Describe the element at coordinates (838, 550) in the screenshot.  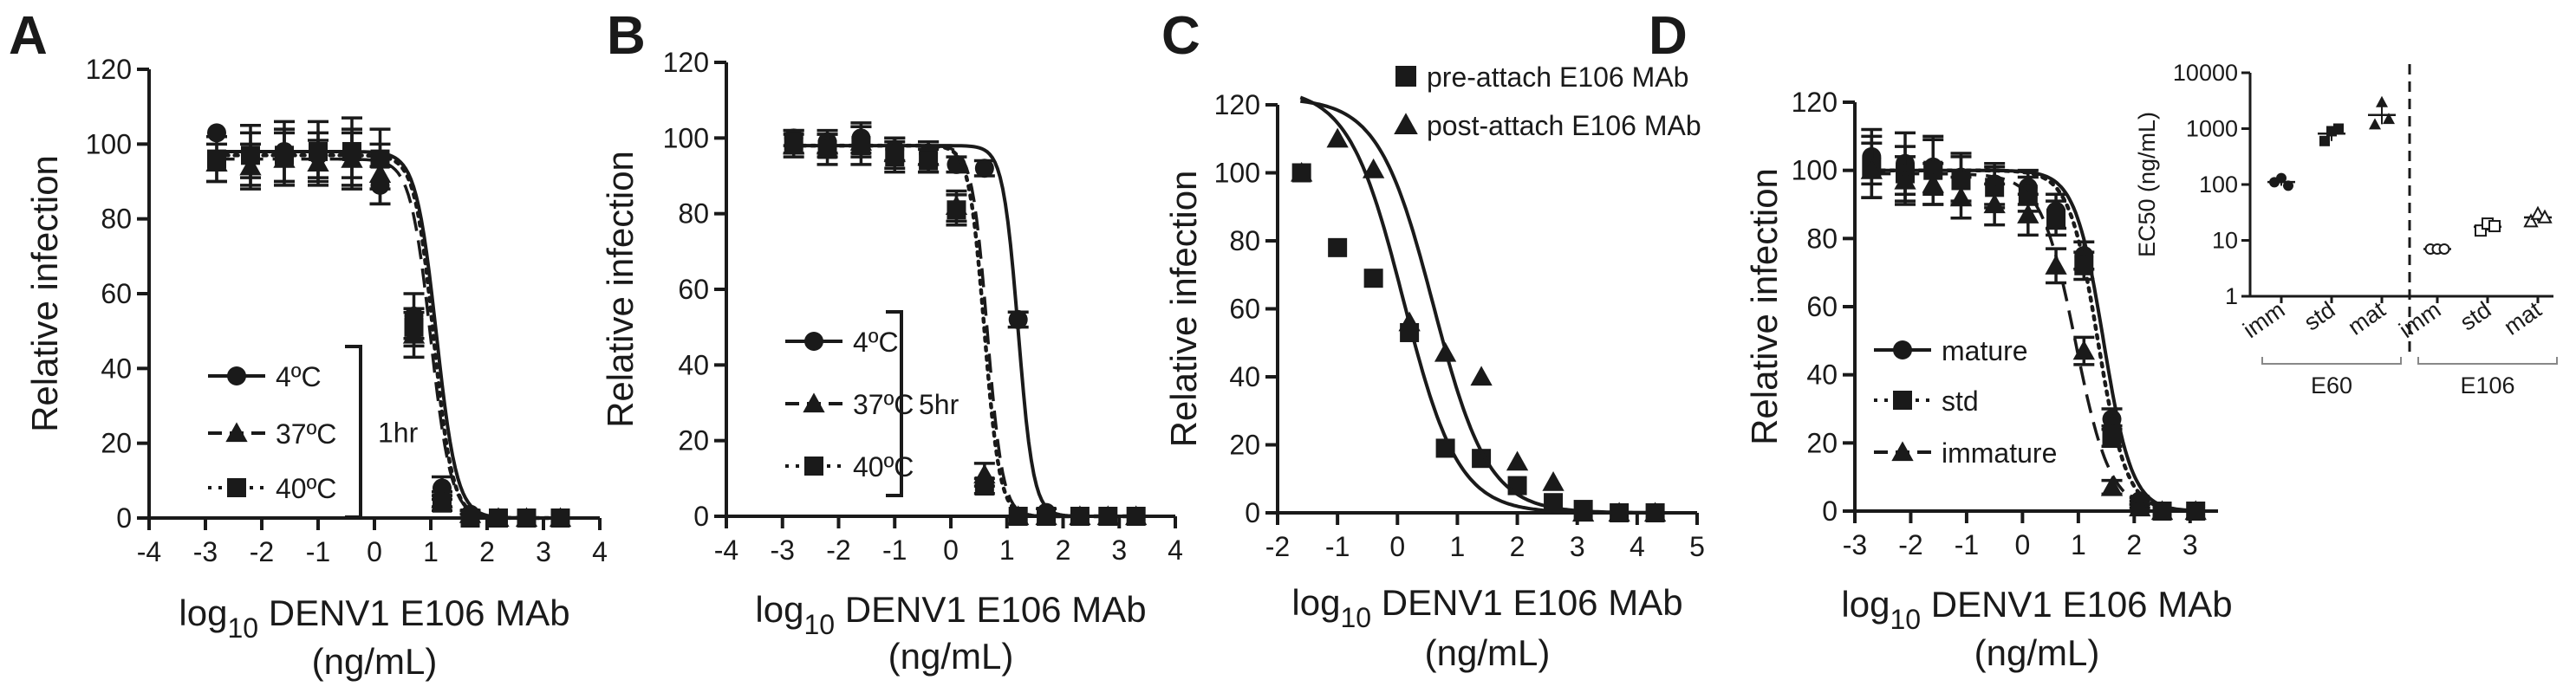
I see `x-tick-label: -2` at that location.